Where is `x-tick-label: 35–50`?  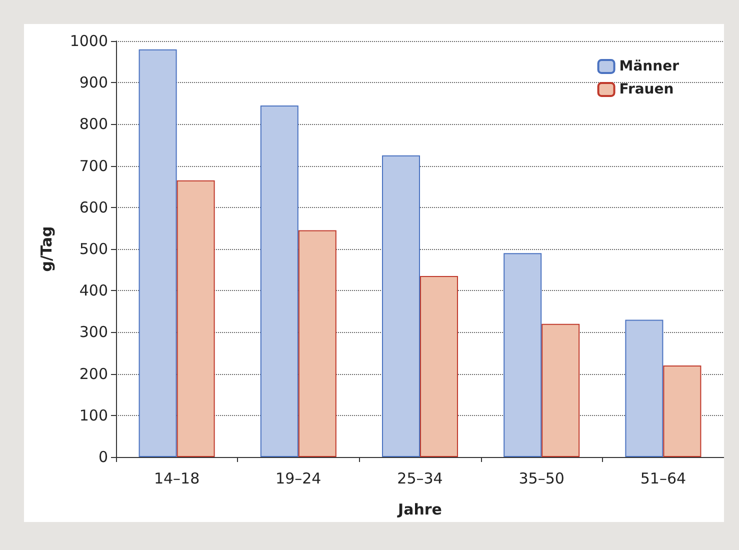
x-tick-label: 35–50 is located at coordinates (541, 479).